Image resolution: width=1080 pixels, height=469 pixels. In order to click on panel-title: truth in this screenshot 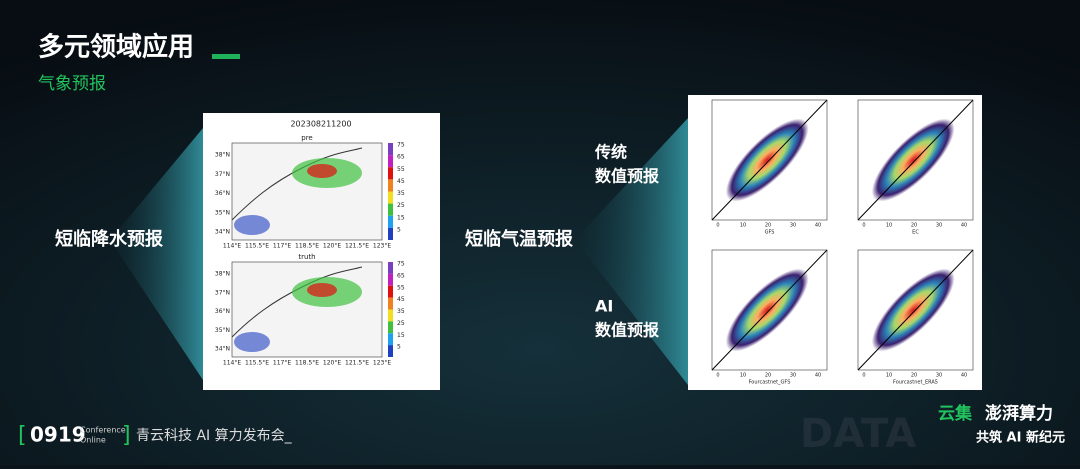, I will do `click(306, 257)`.